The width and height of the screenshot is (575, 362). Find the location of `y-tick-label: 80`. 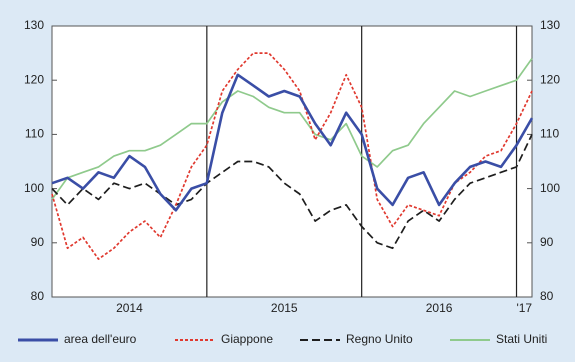

y-tick-label: 80 is located at coordinates (38, 296).